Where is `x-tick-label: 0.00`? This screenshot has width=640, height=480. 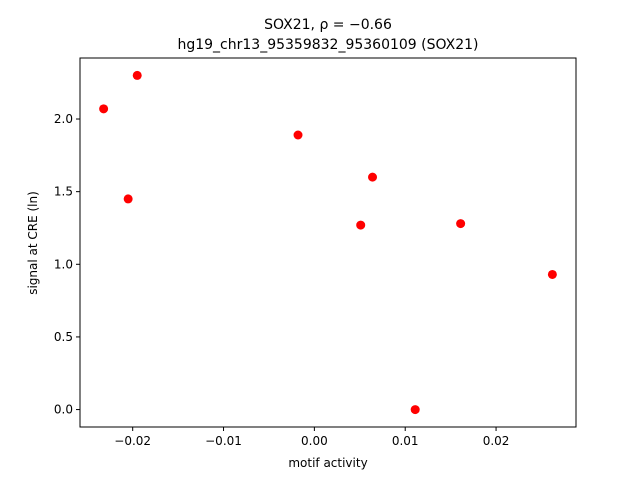 x-tick-label: 0.00 is located at coordinates (314, 441).